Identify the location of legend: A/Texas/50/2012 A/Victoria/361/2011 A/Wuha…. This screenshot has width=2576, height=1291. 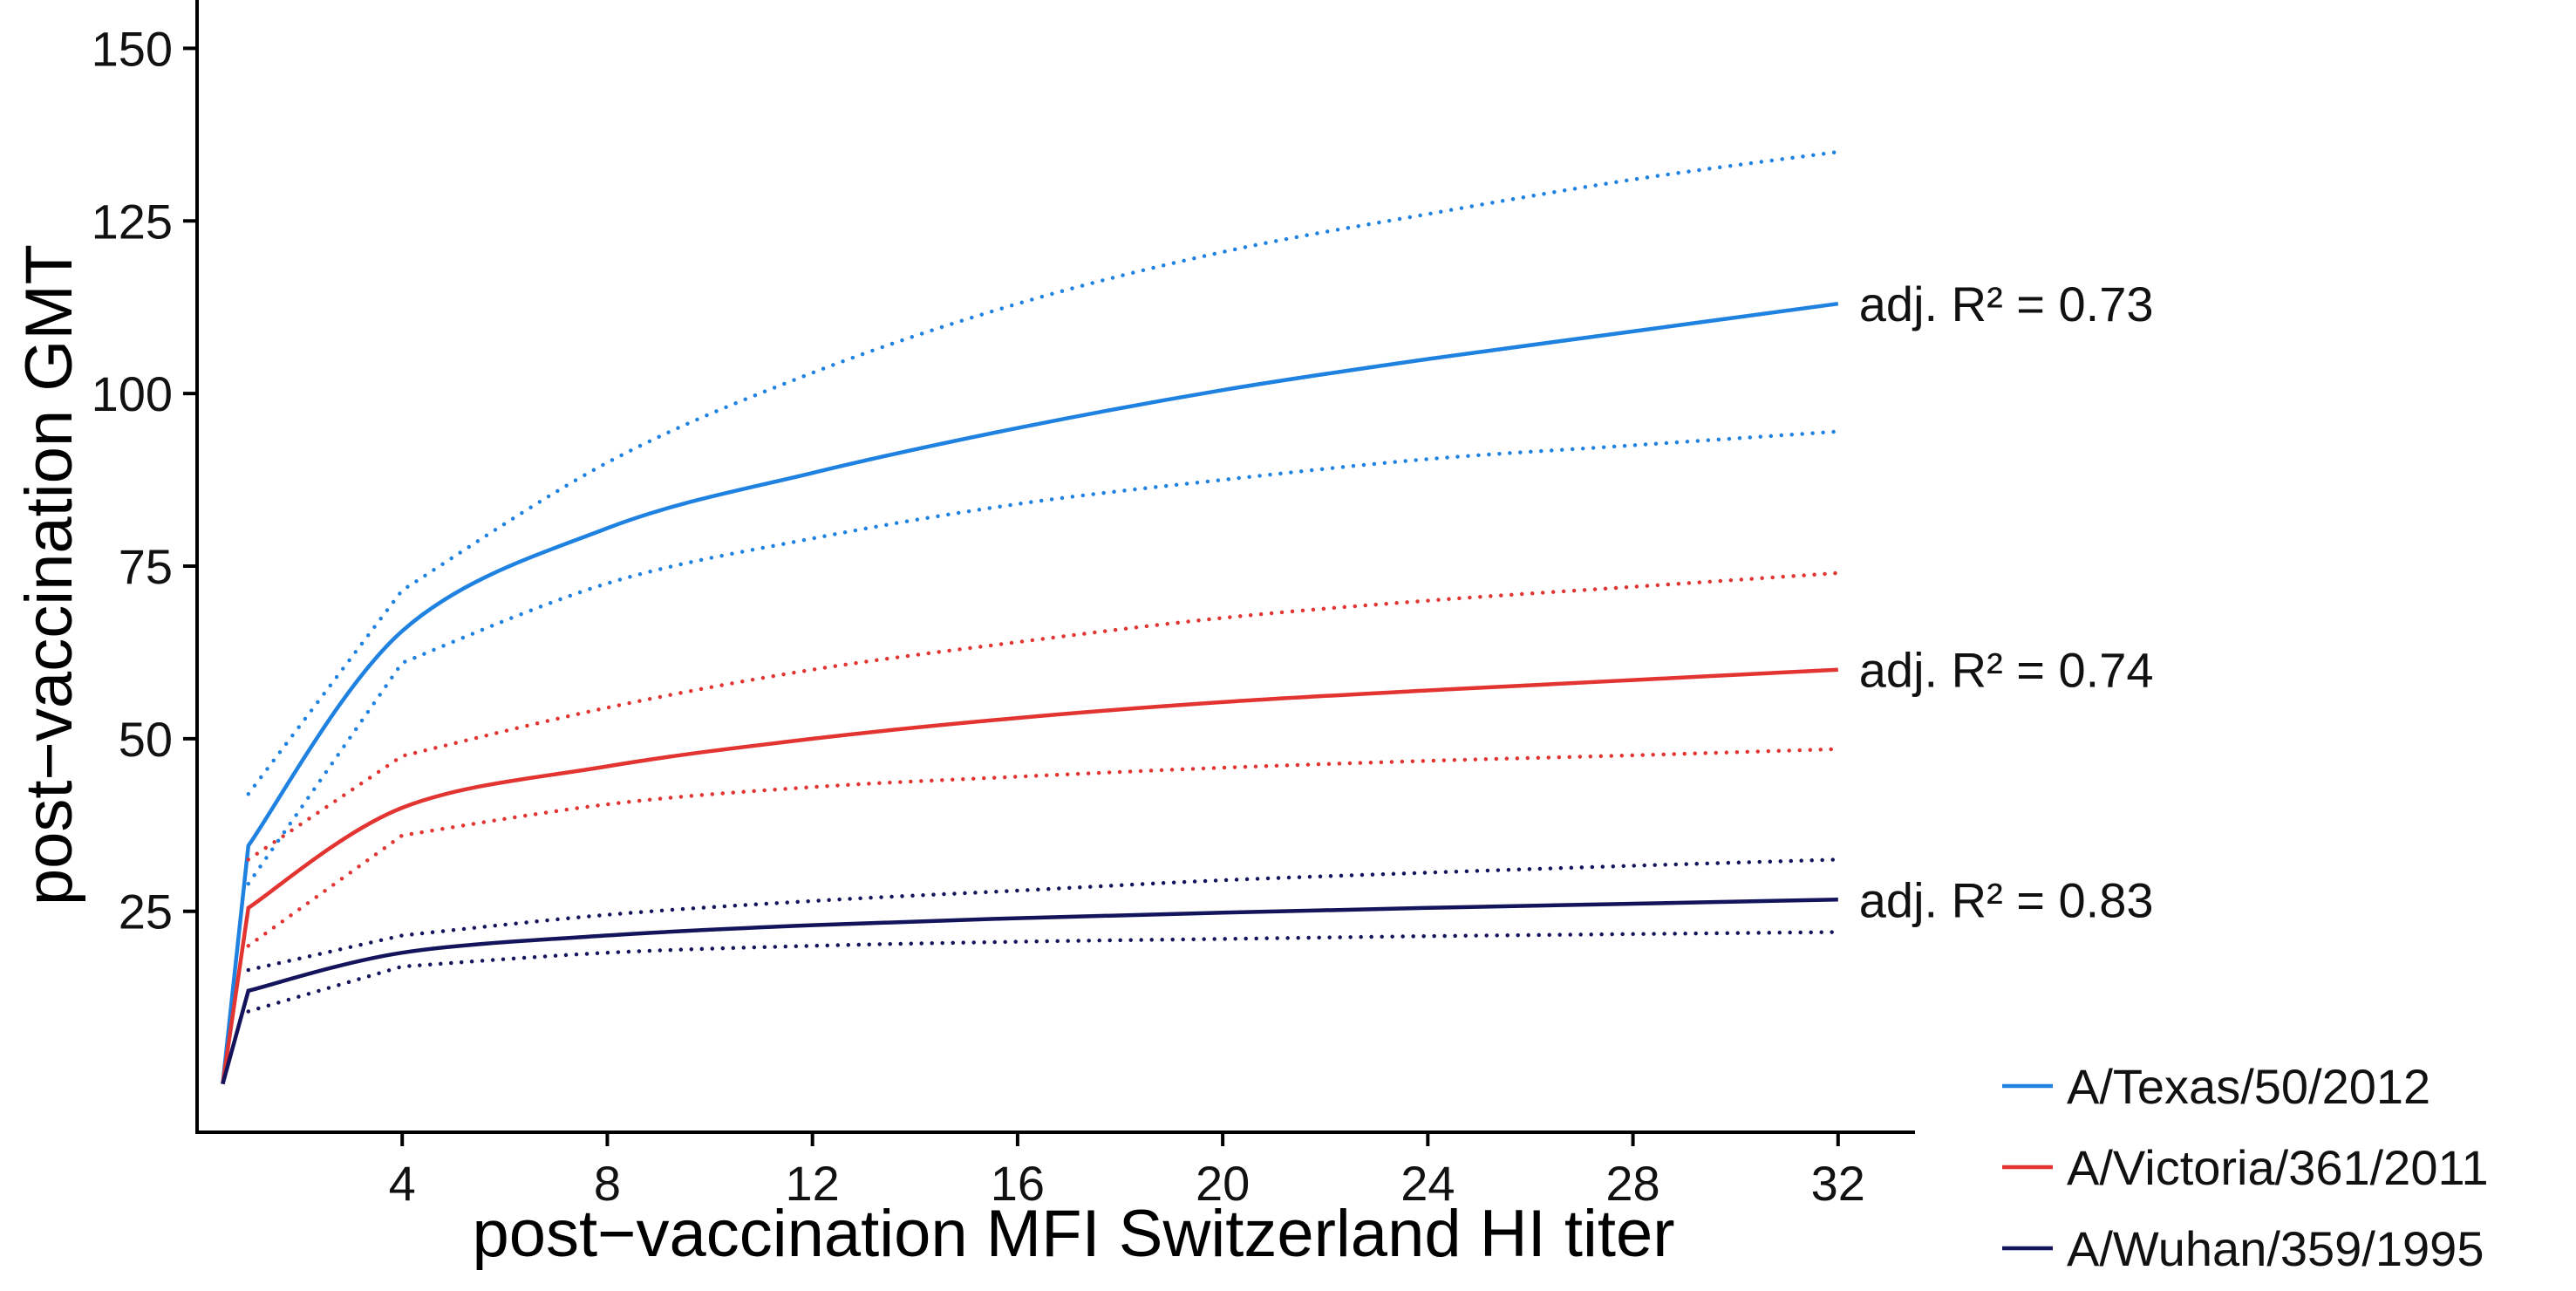
(2245, 1167).